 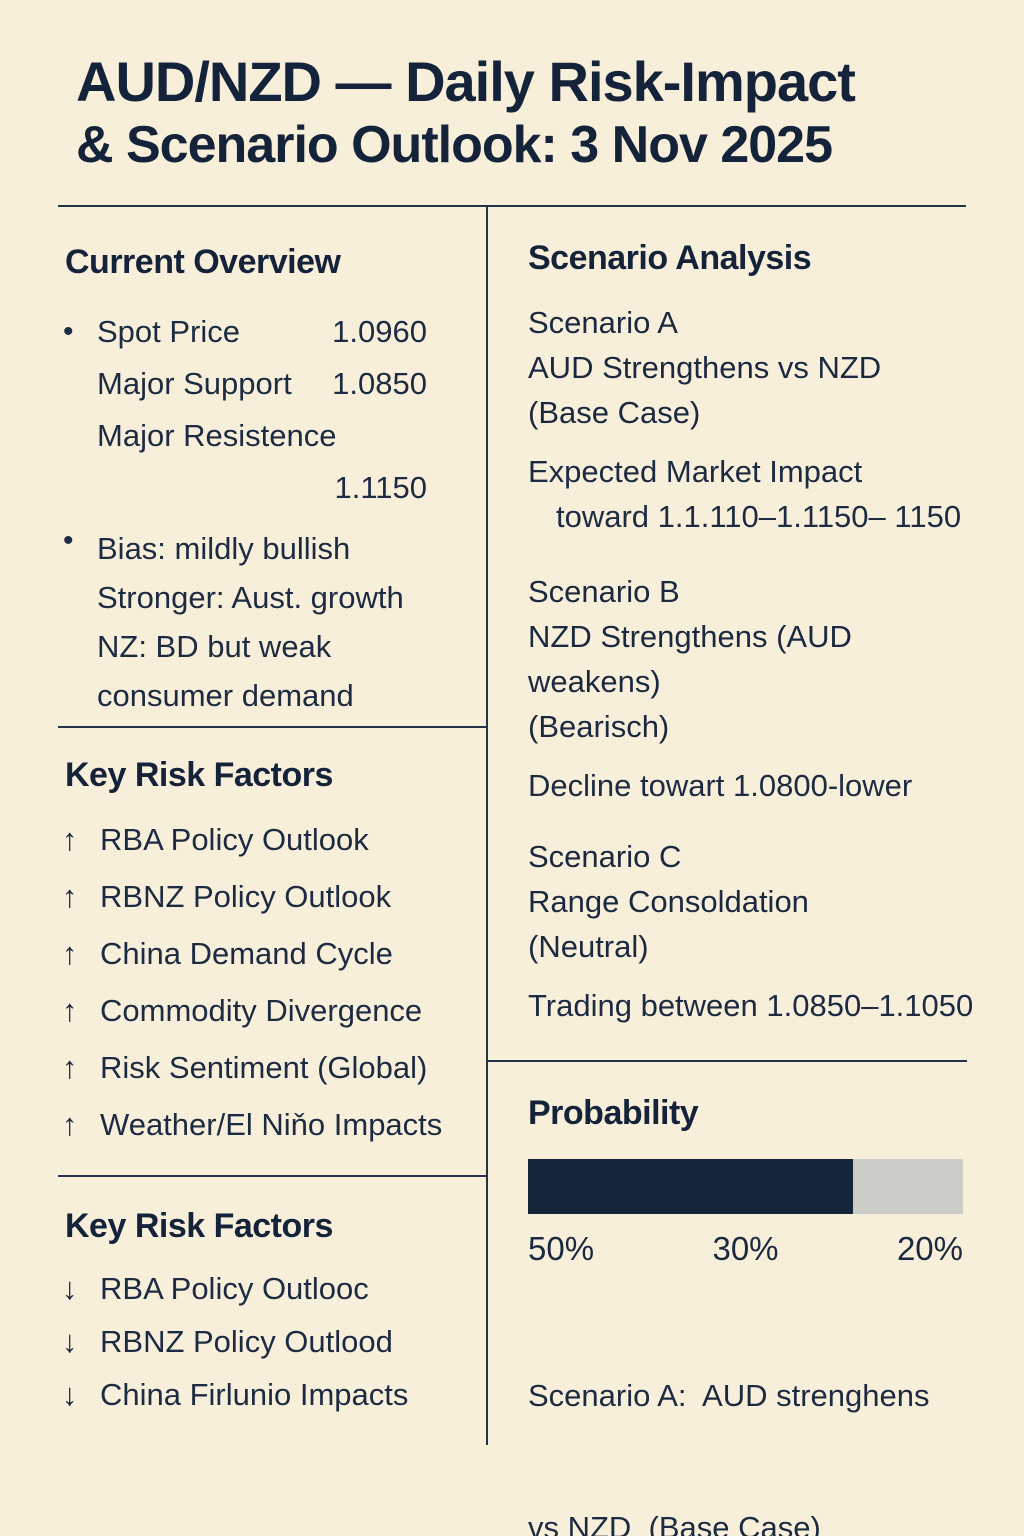 I want to click on risk-item-label: Risk Sentiment (Global), so click(x=264, y=1067).